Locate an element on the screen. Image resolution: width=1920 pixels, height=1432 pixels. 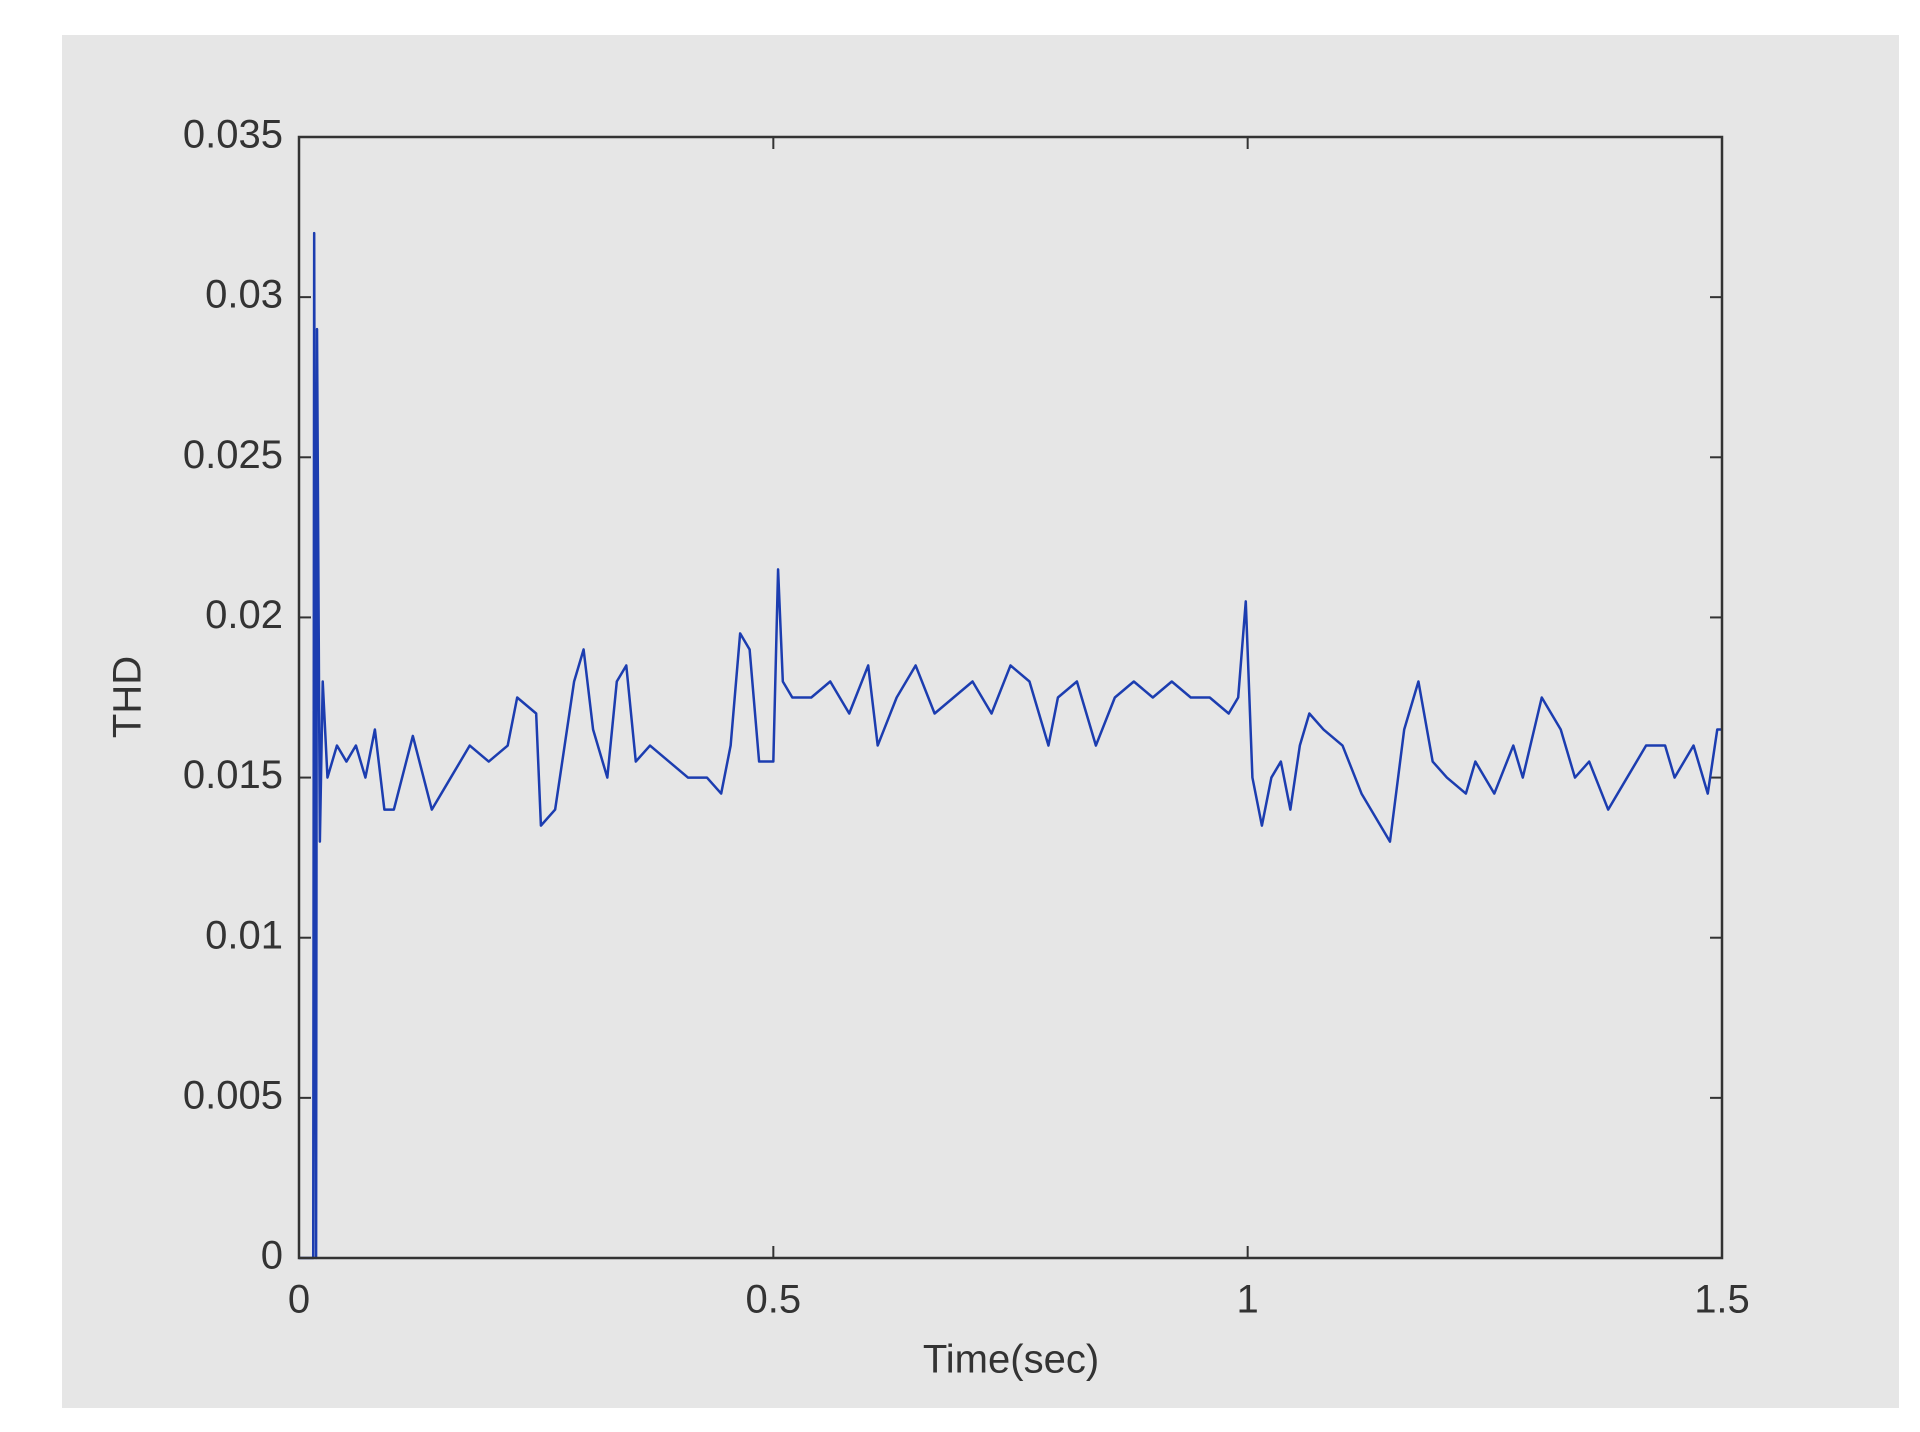
y-tick-label: 0.02 is located at coordinates (244, 615).